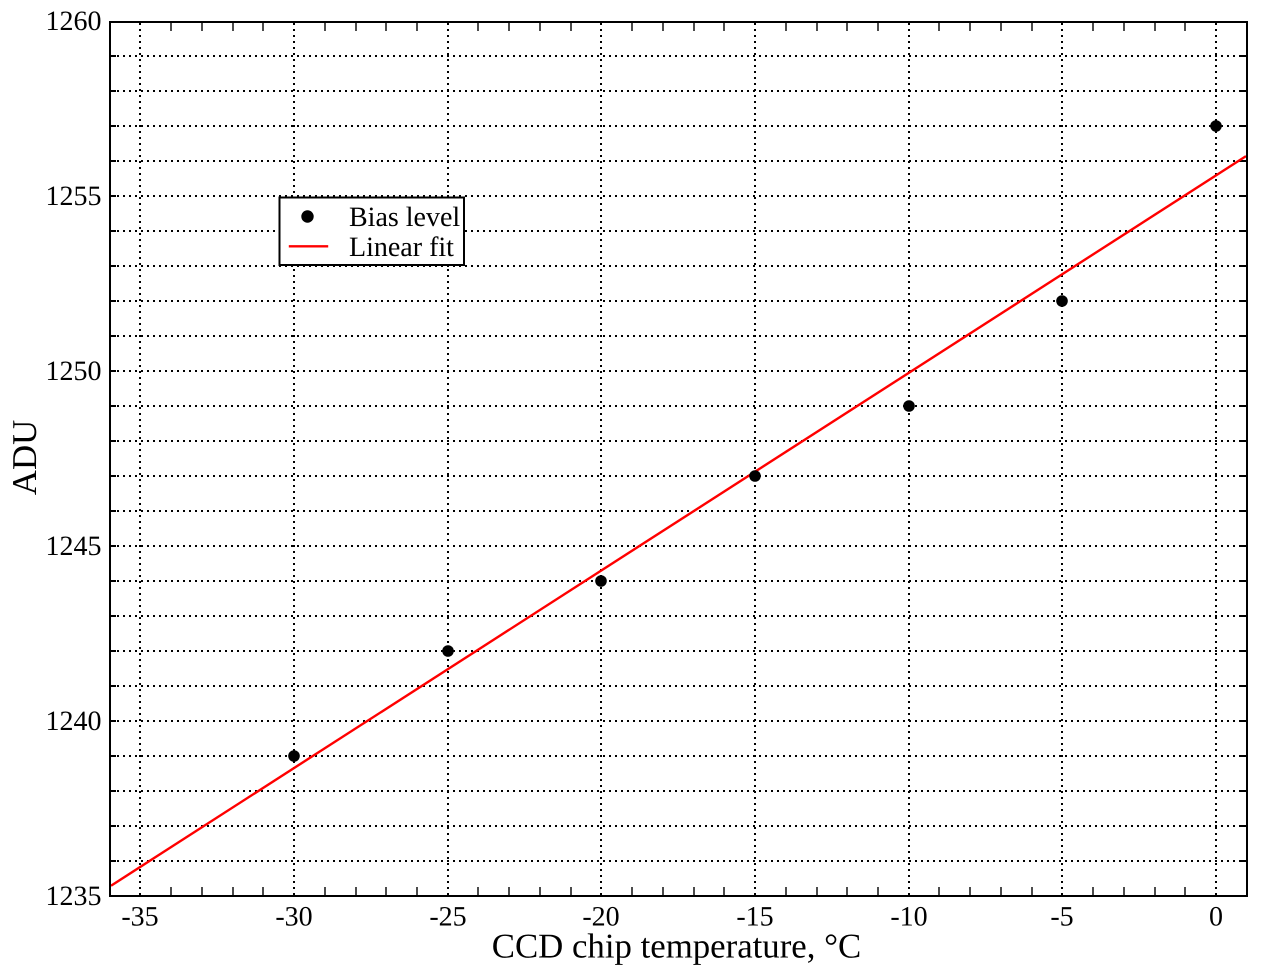 Image resolution: width=1265 pixels, height=970 pixels. What do you see at coordinates (74, 896) in the screenshot?
I see `svg-text: 1235` at bounding box center [74, 896].